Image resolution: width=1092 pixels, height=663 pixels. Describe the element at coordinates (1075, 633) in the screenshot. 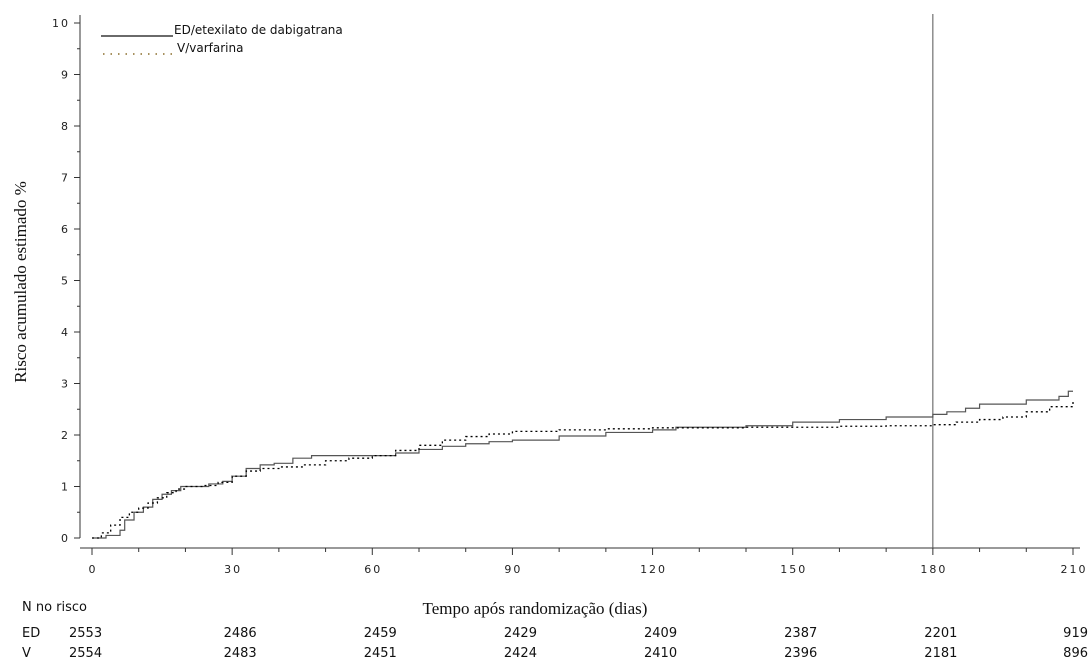

I see `at-risk-value: 919` at that location.